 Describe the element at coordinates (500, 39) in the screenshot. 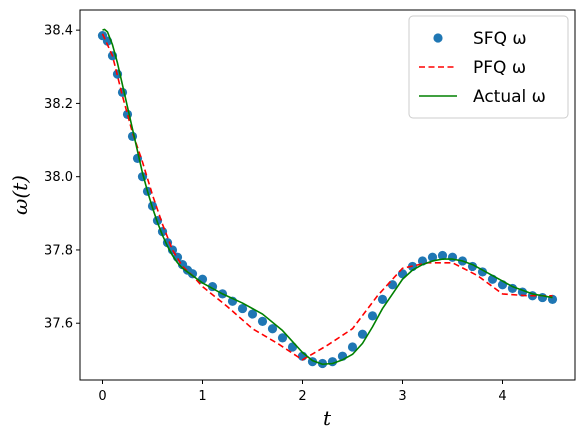

I see `legend-label: SFQ ω` at that location.